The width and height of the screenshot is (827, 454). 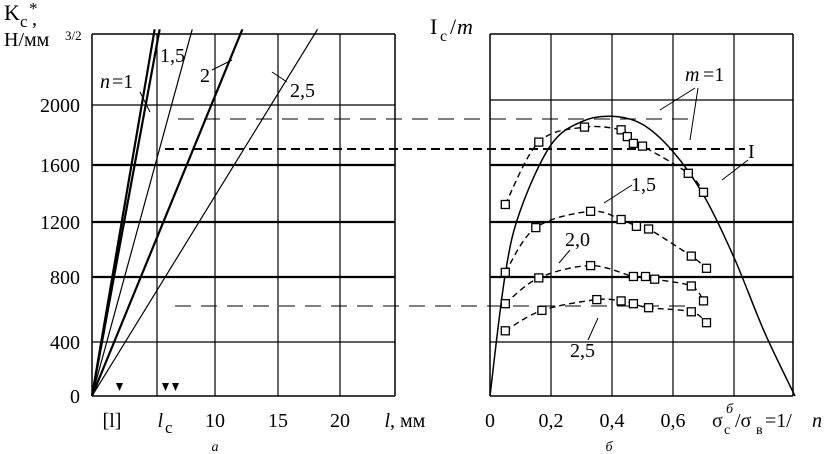 What do you see at coordinates (65, 278) in the screenshot?
I see `ytick-label: 800` at bounding box center [65, 278].